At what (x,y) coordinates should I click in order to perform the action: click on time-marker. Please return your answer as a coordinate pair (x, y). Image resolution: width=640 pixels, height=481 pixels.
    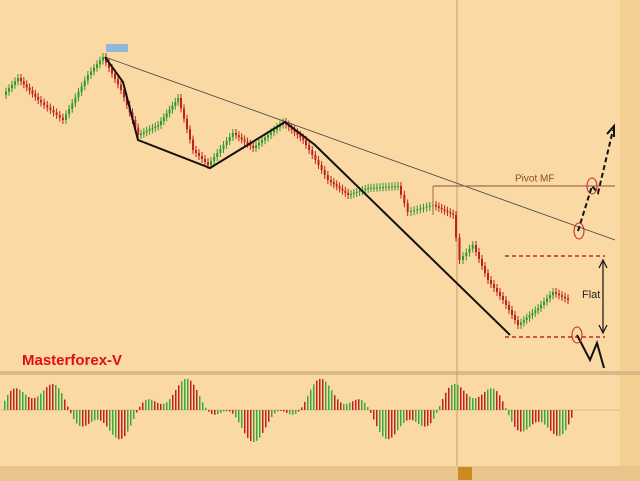
    Looking at the image, I should click on (465, 473).